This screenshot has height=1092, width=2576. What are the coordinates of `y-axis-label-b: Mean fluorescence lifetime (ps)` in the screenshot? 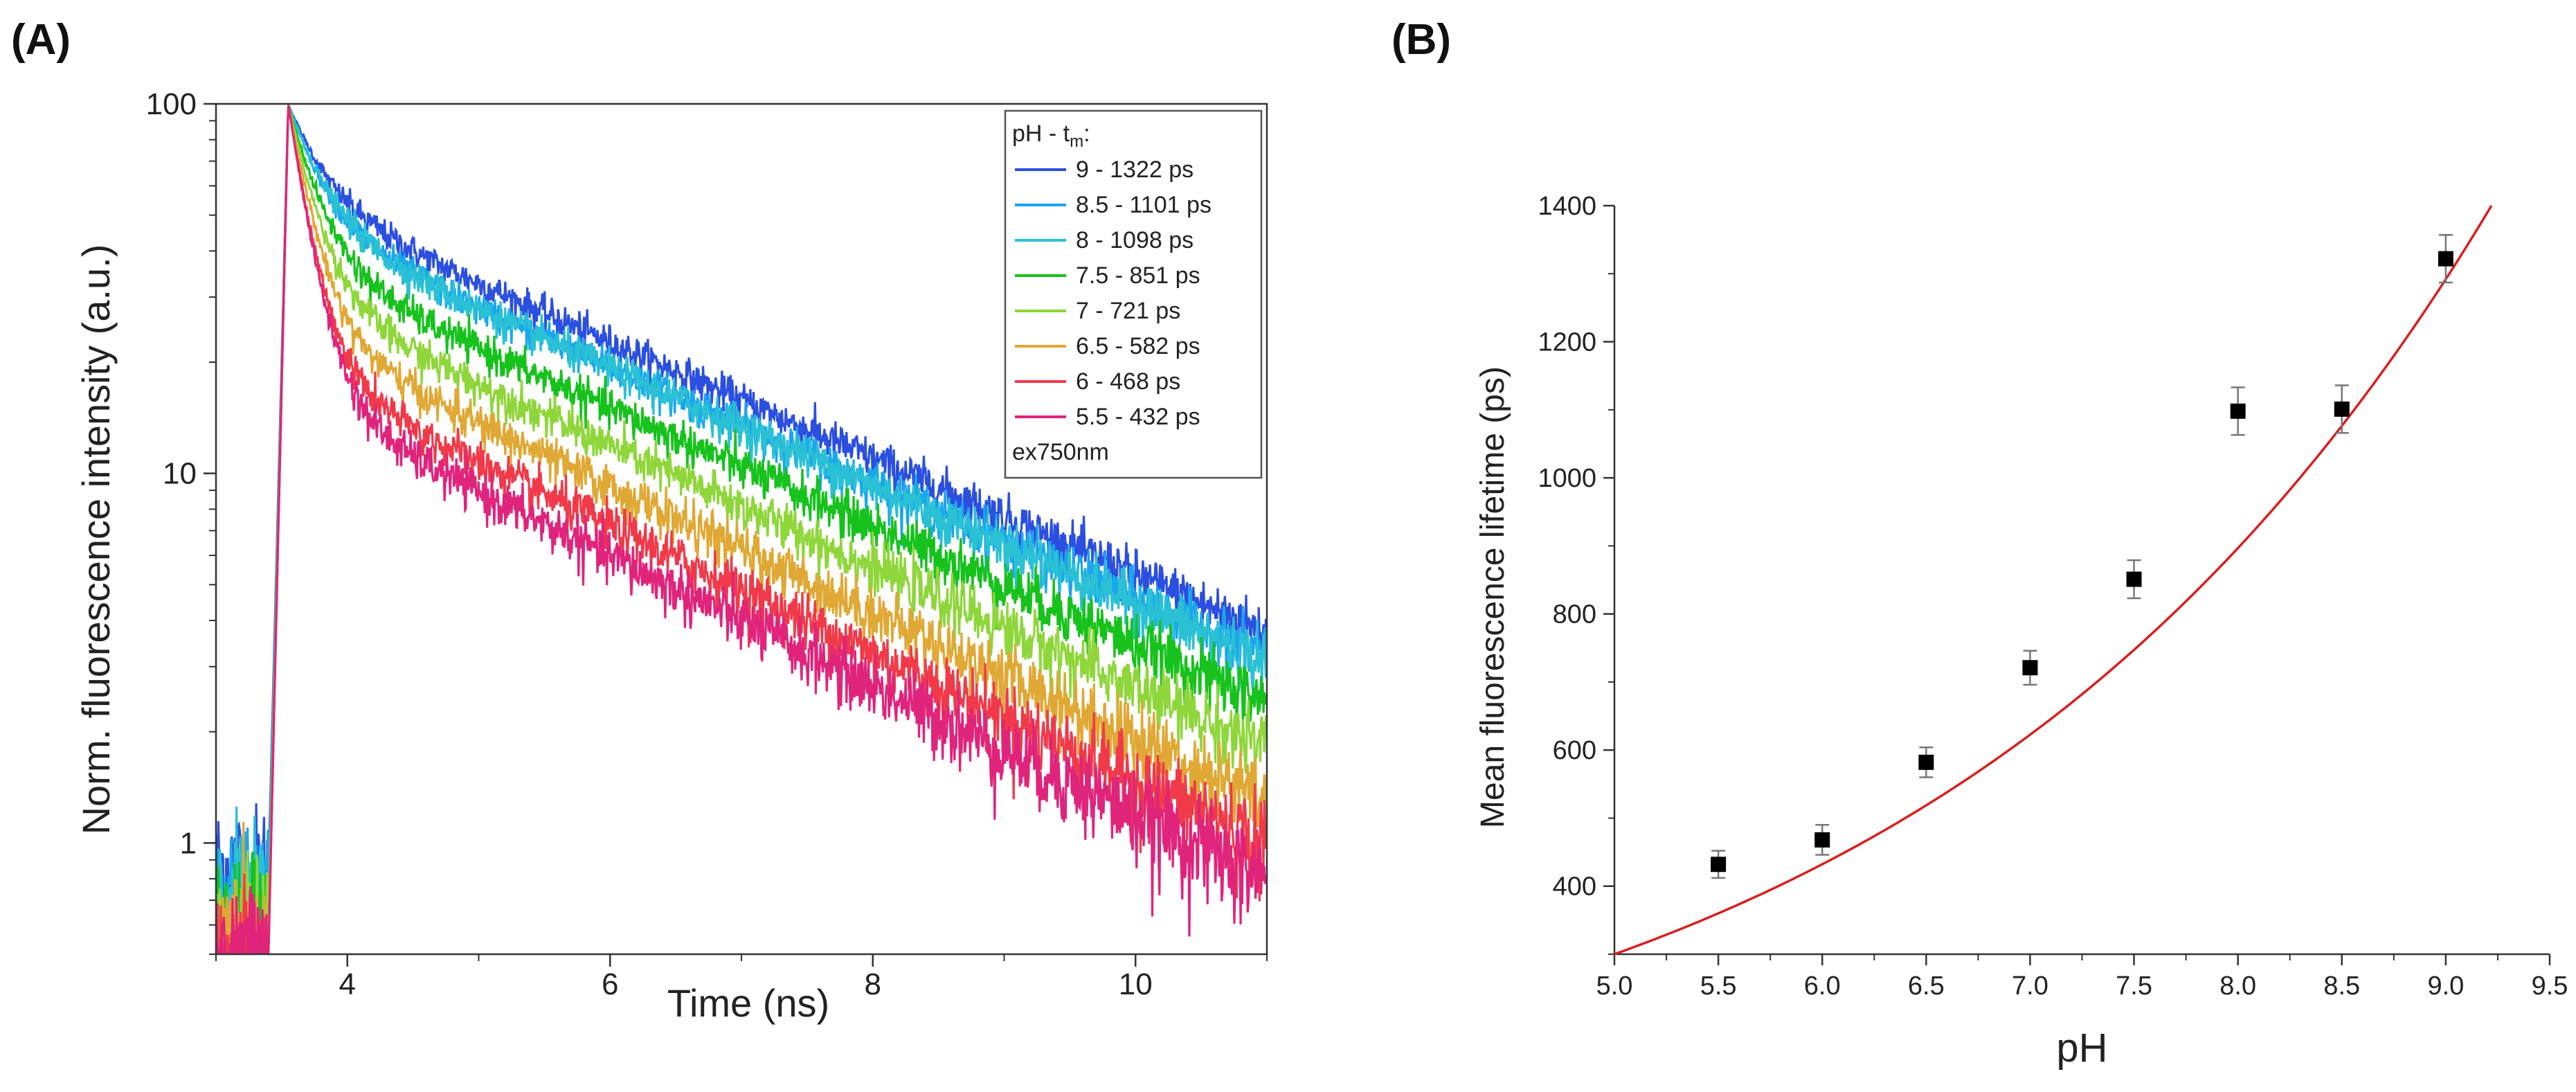 It's located at (1493, 597).